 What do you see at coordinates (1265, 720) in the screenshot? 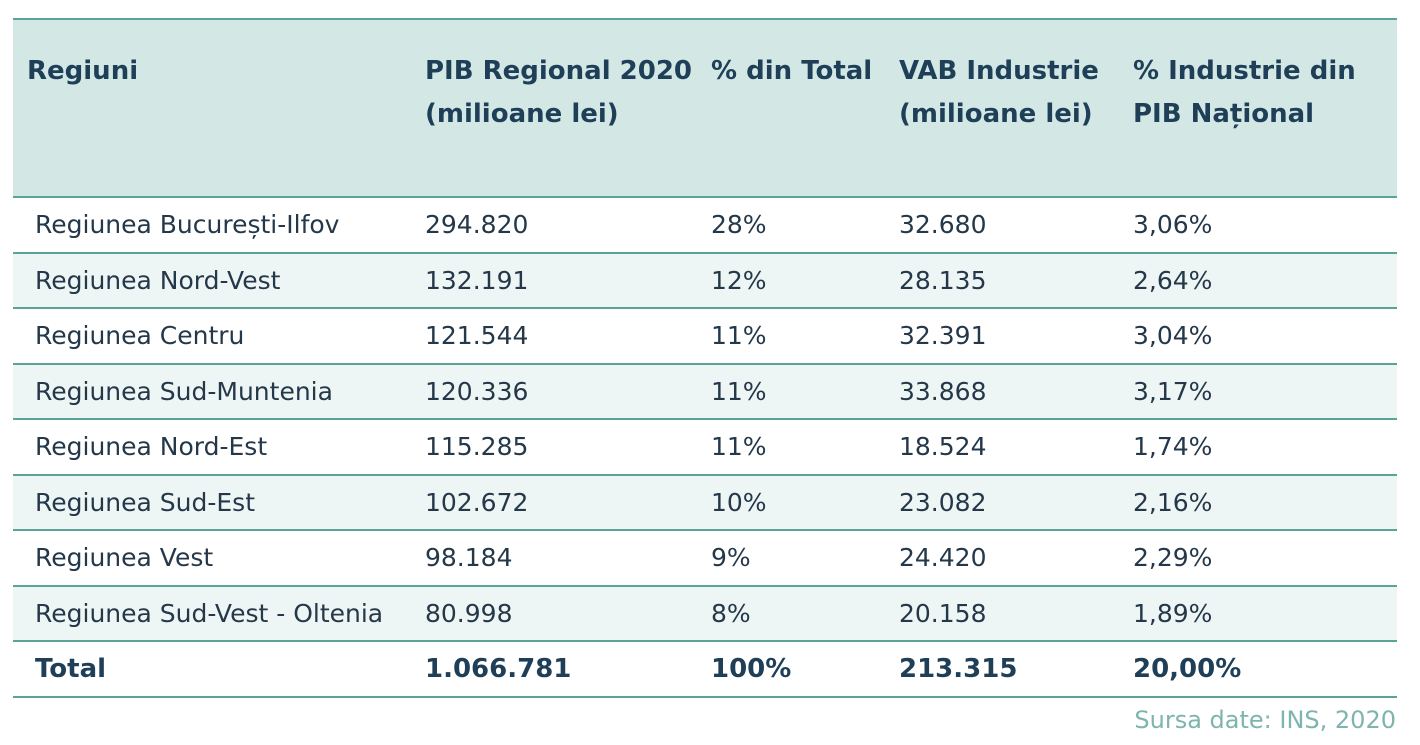
I see `data-source-note: Sursa date: INS, 2020` at bounding box center [1265, 720].